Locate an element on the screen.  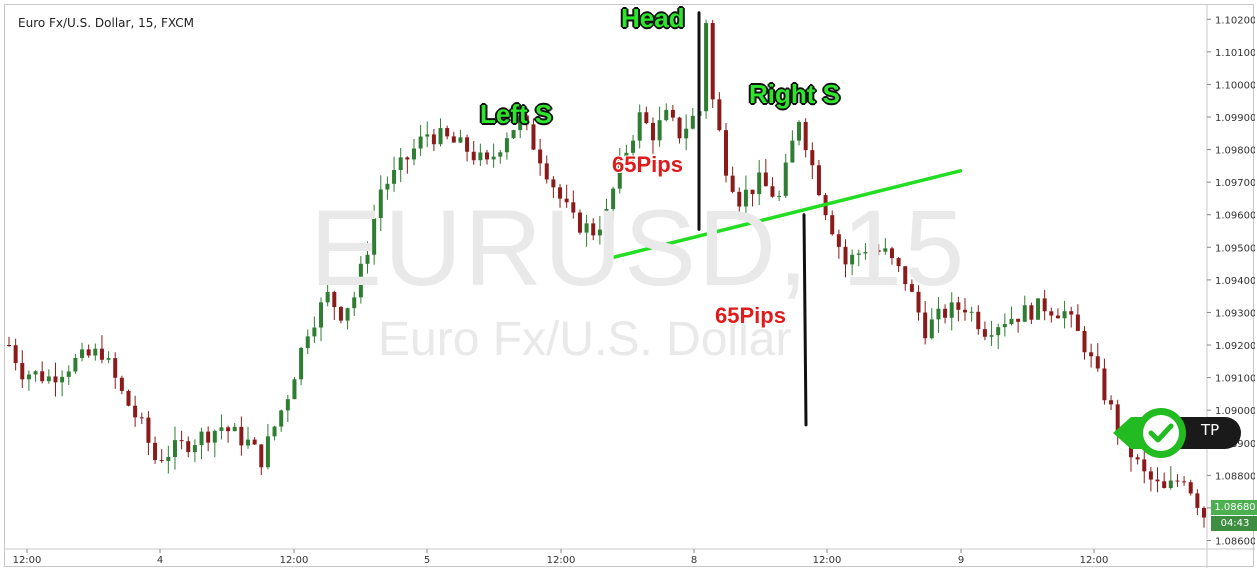
x-tick-label: 9 is located at coordinates (961, 560).